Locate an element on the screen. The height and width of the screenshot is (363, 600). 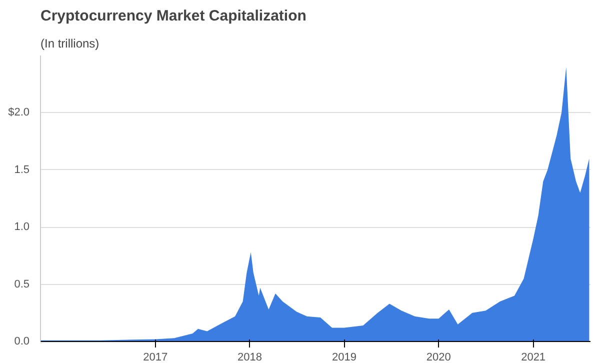
x-tick-label: 2019 is located at coordinates (344, 357).